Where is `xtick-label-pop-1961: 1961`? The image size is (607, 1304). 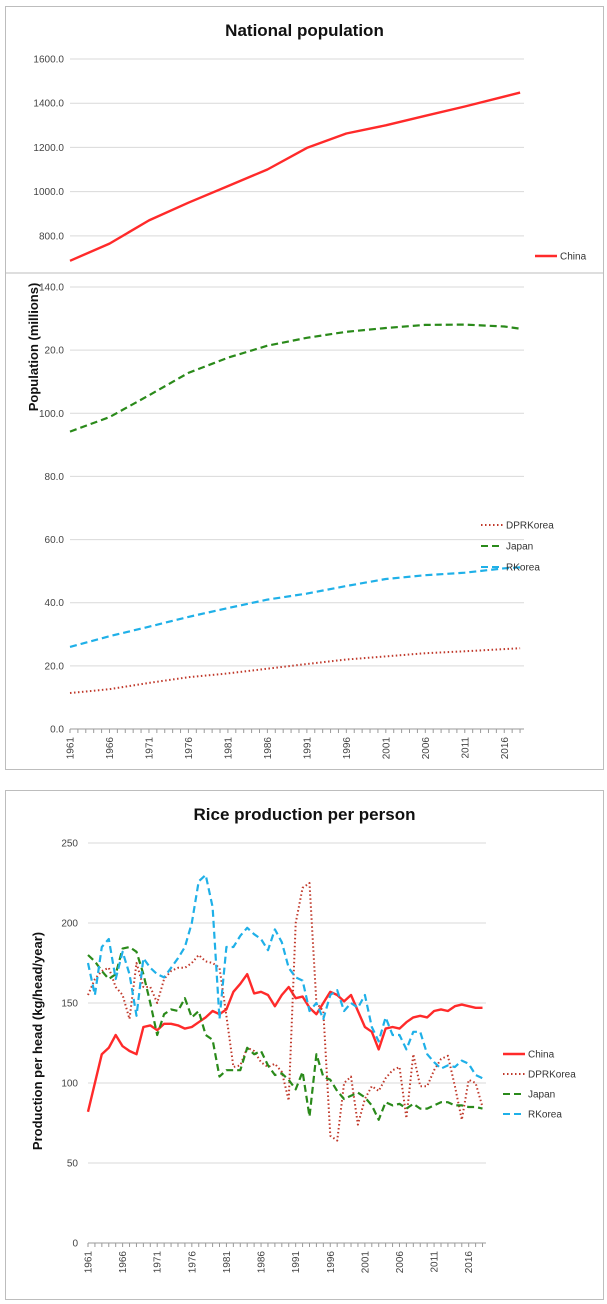
xtick-label-pop-1961: 1961 is located at coordinates (71, 748).